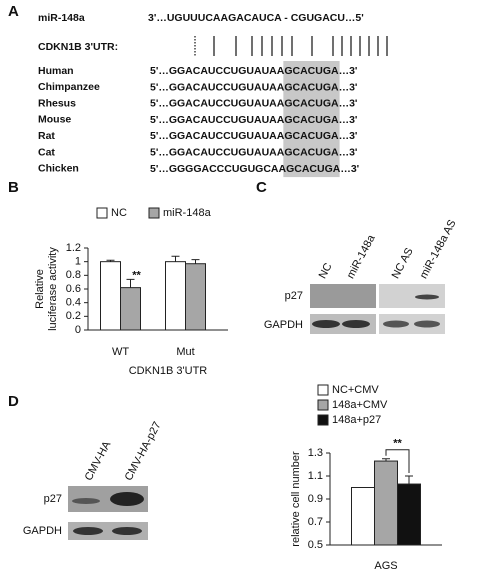 The image size is (479, 585). Describe the element at coordinates (356, 420) in the screenshot. I see `legend-label: 148a+p27` at that location.